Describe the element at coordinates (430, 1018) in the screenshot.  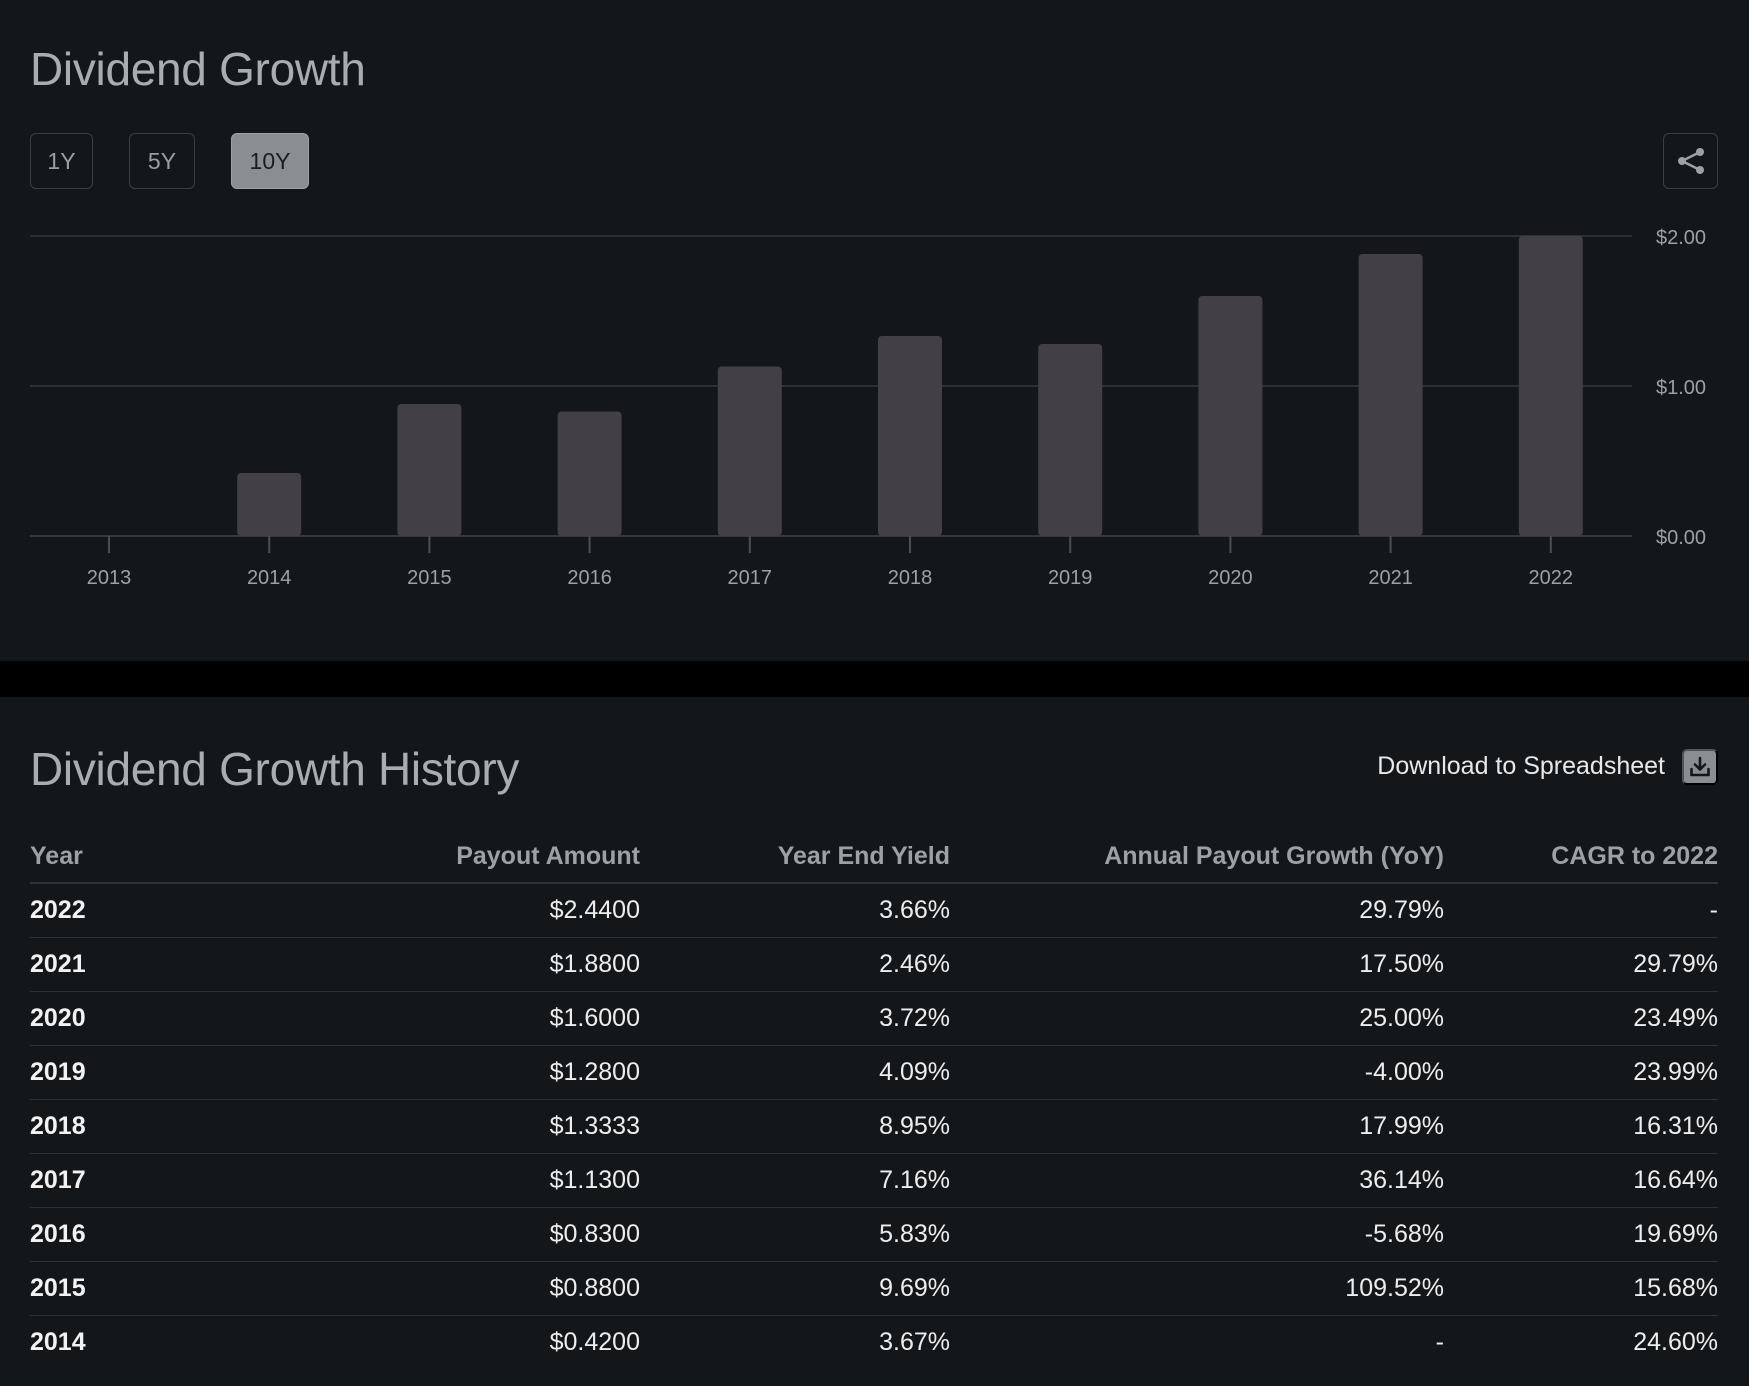
I see `cell-payout: $1.6000` at that location.